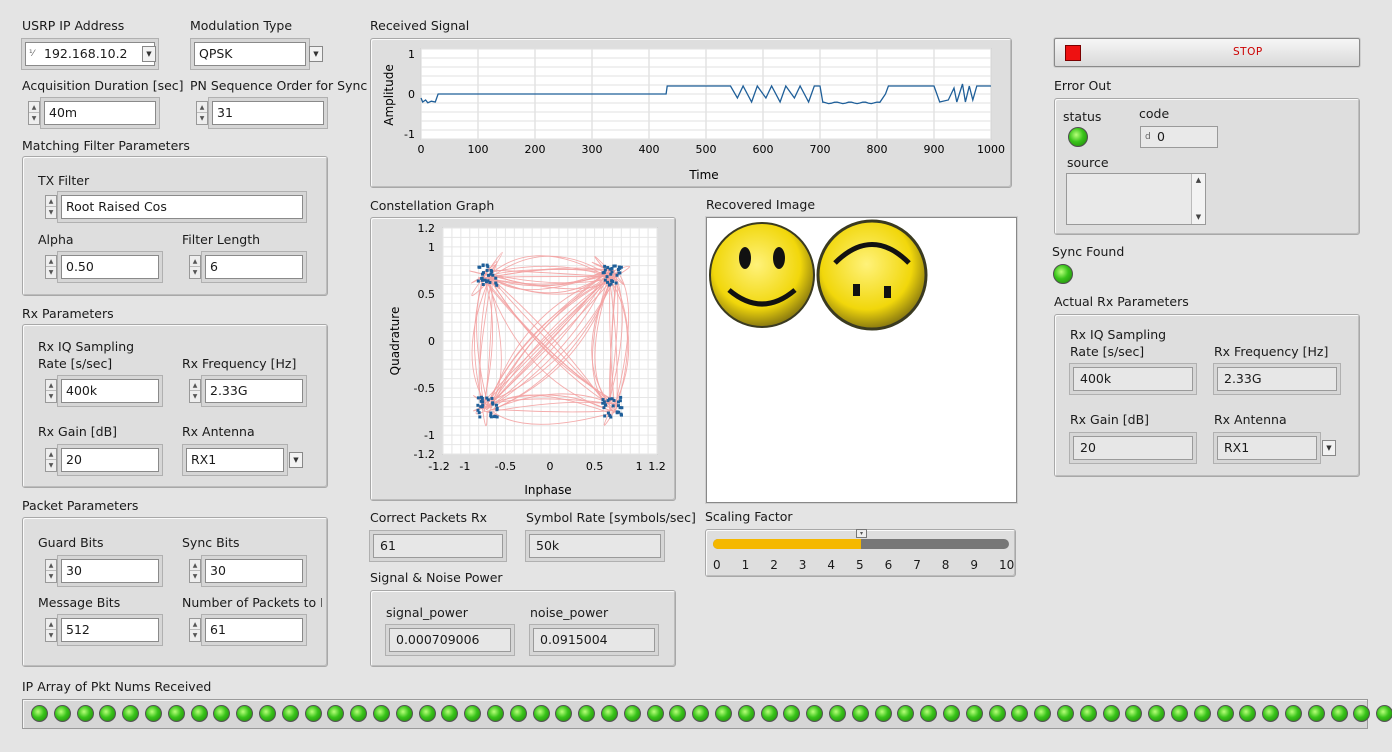 The width and height of the screenshot is (1392, 752). Describe the element at coordinates (250, 54) in the screenshot. I see `modulation-select: QPSK` at that location.